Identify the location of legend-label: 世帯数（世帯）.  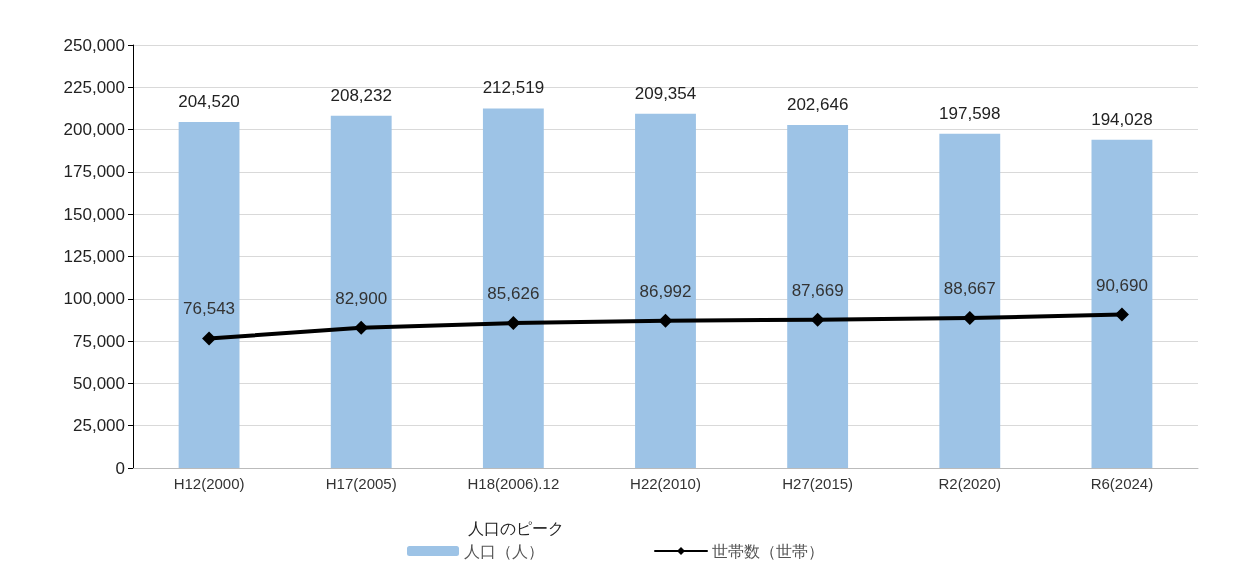
(768, 551).